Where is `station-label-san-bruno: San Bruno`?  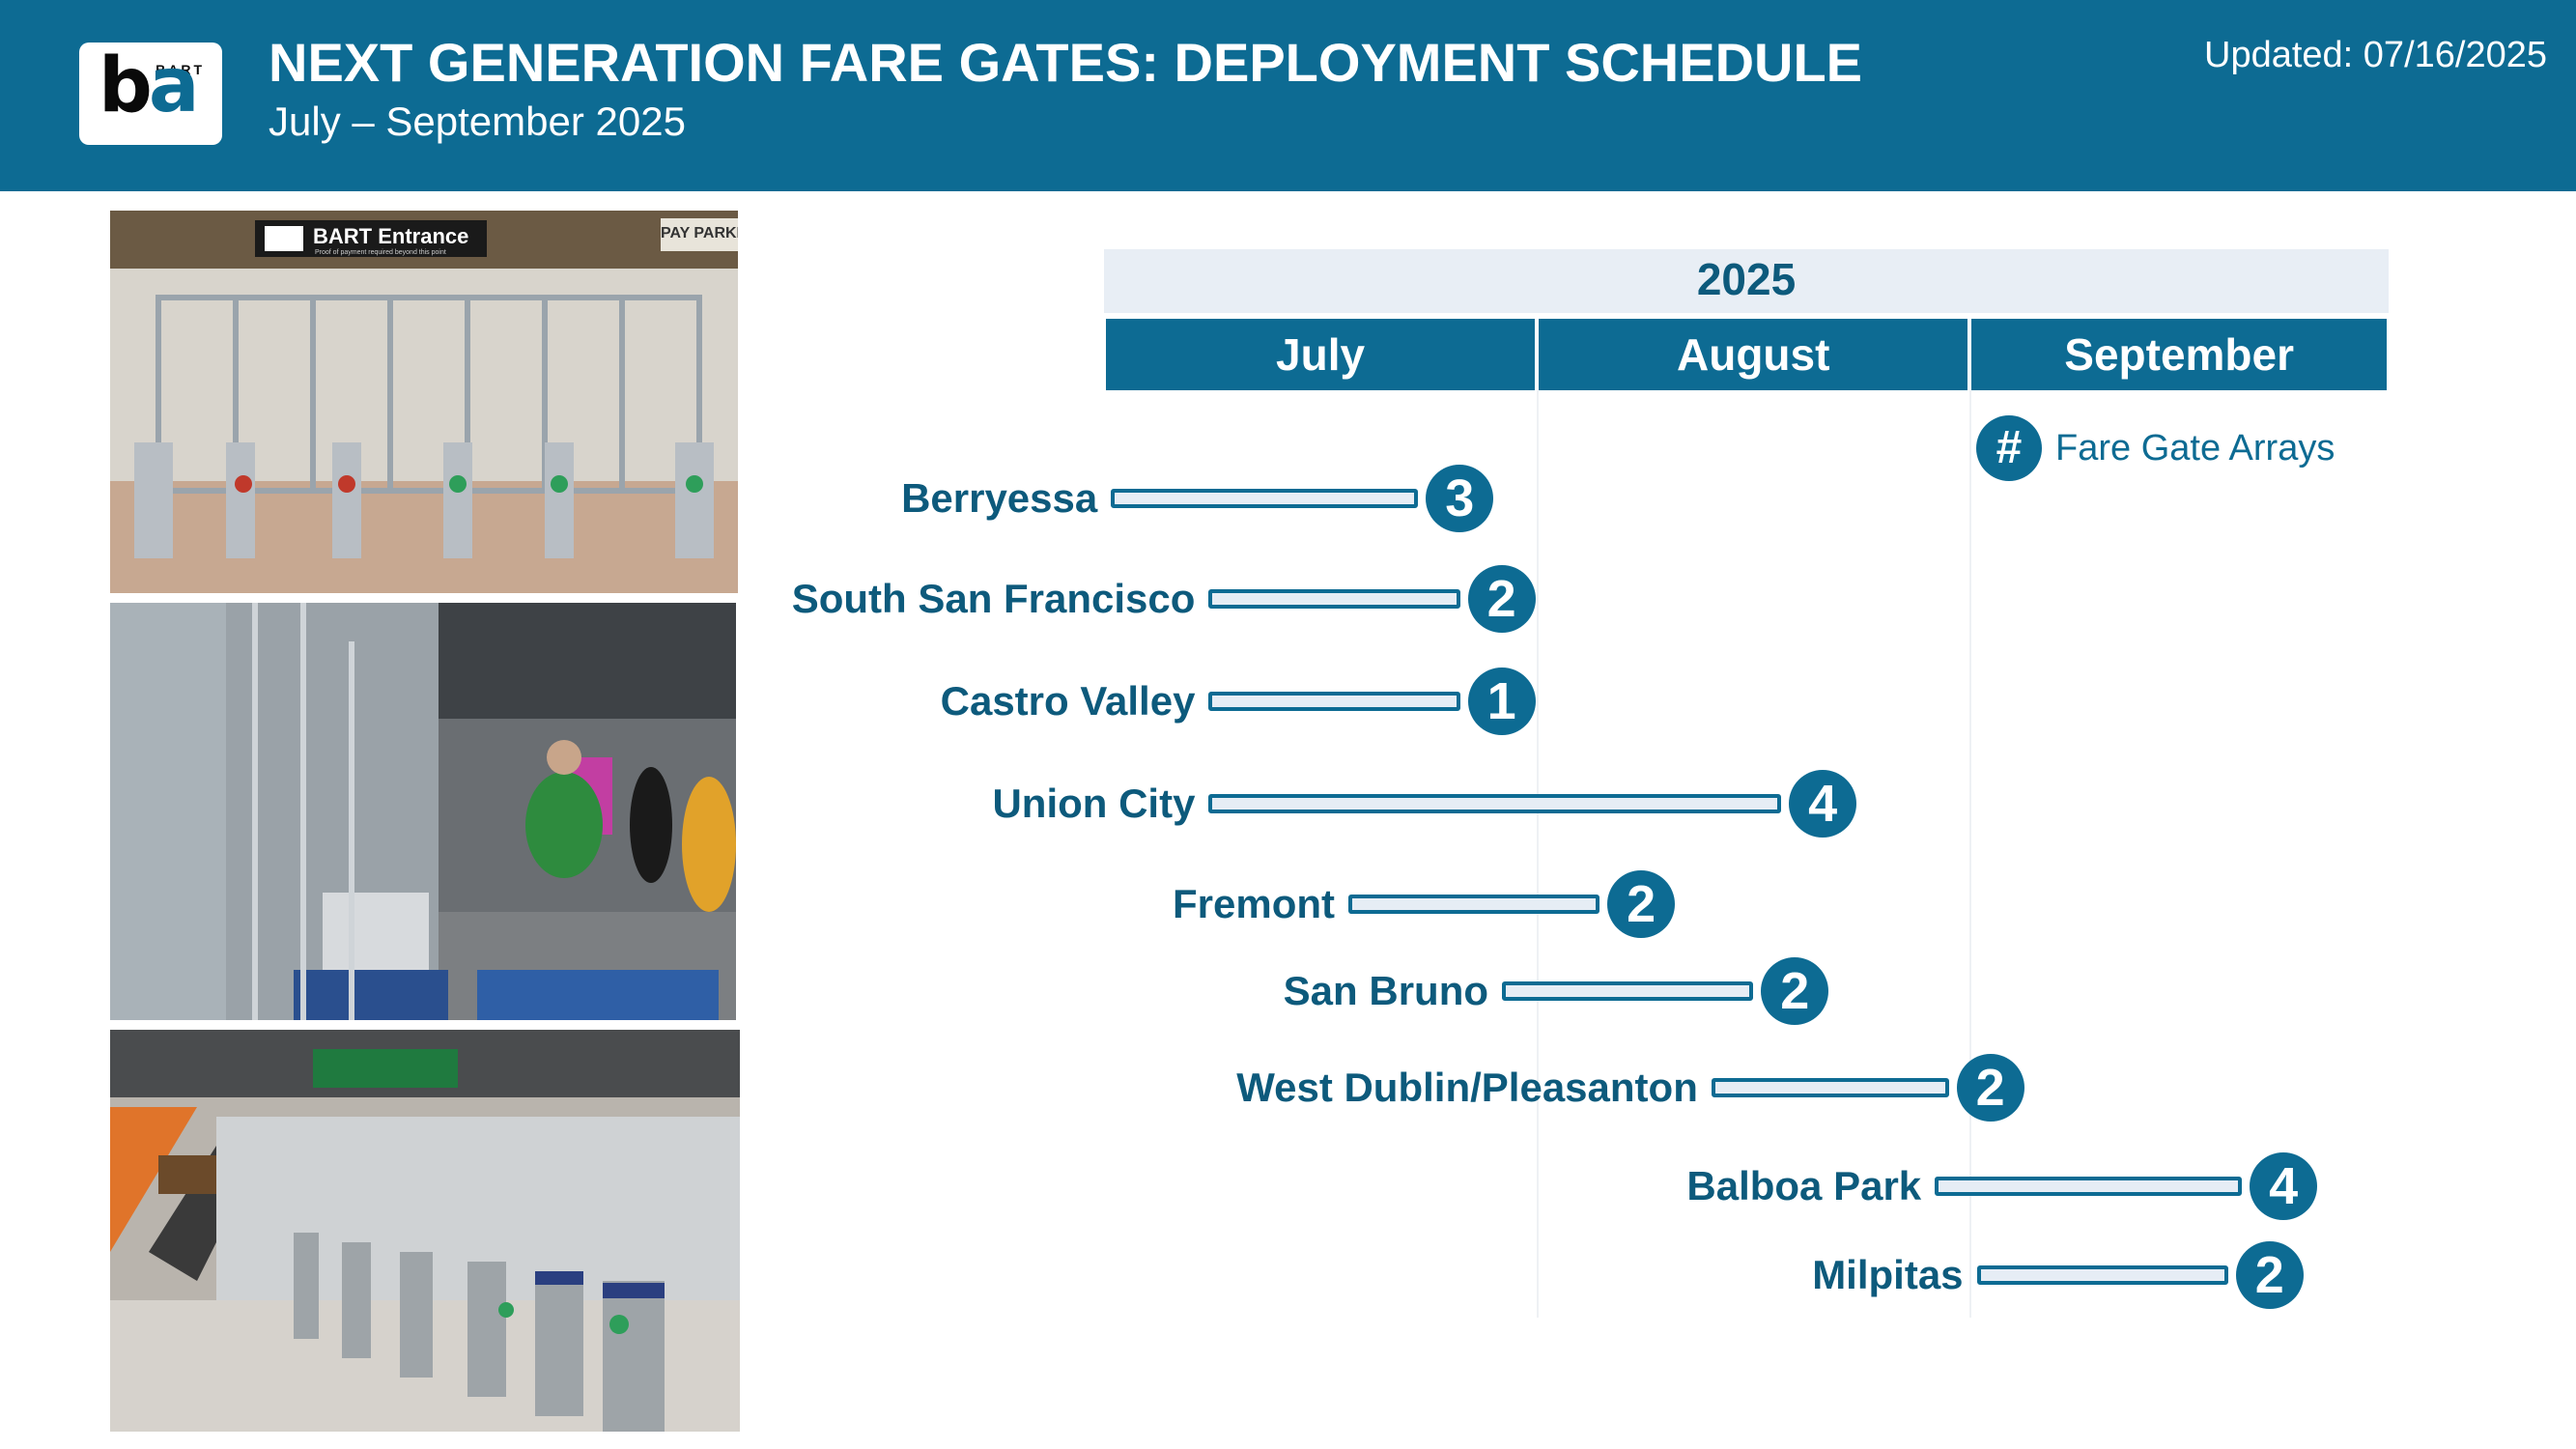
station-label-san-bruno: San Bruno is located at coordinates (1386, 990).